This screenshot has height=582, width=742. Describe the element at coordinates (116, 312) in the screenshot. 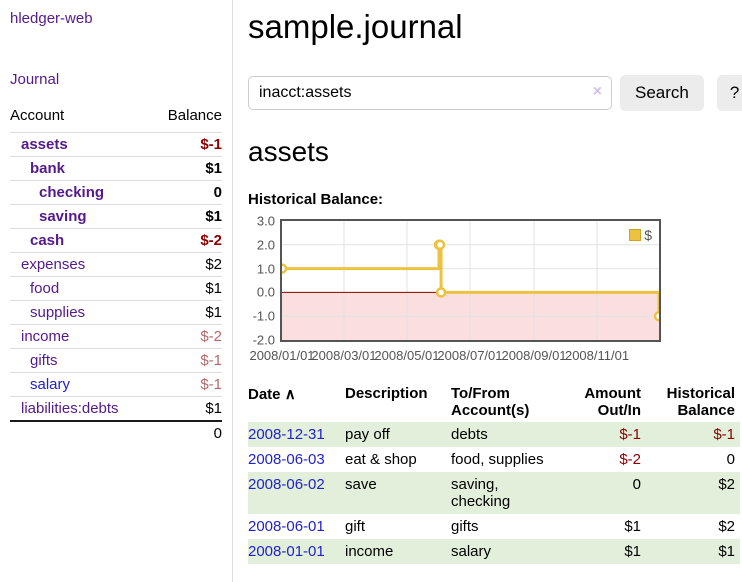

I see `account-row: supplies $1` at that location.